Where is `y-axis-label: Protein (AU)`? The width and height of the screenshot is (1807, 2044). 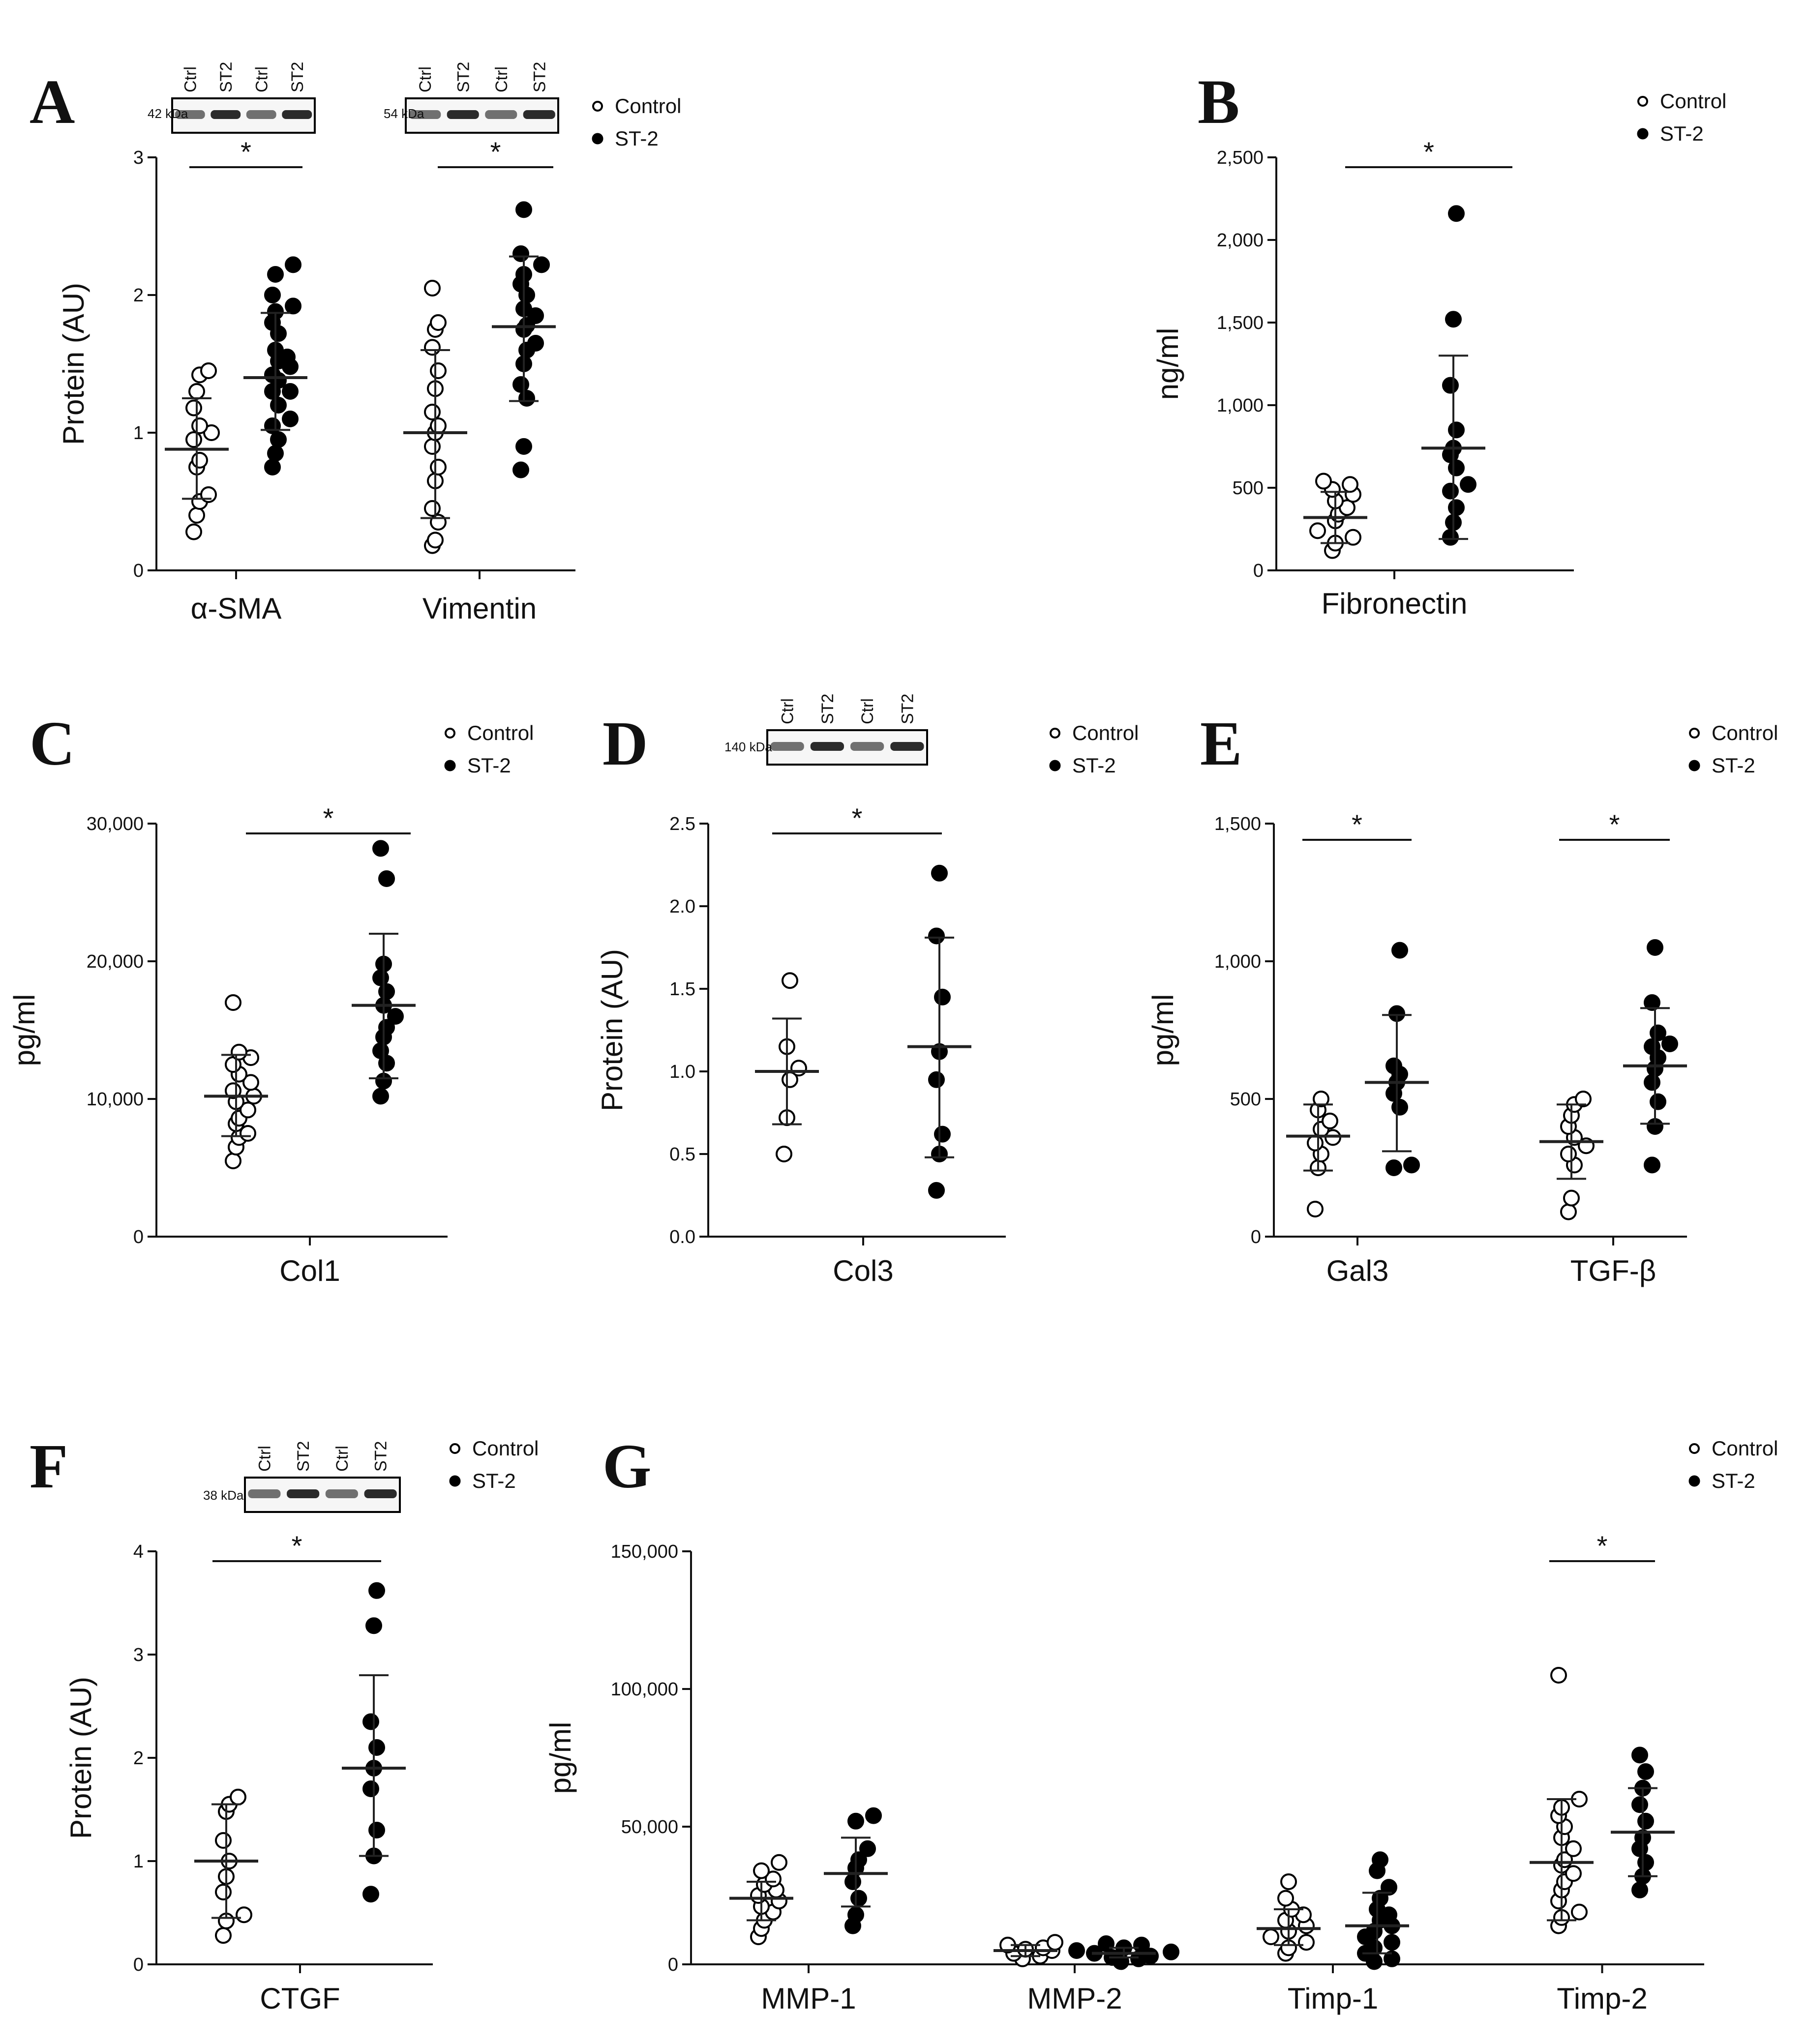 y-axis-label: Protein (AU) is located at coordinates (80, 1758).